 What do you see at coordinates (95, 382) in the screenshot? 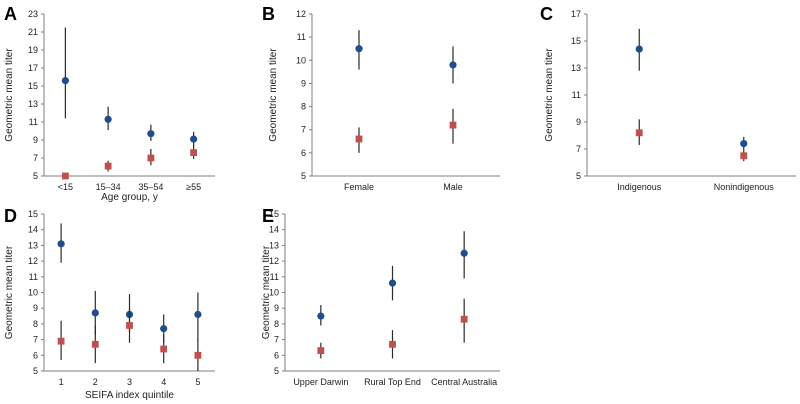
I see `x-tick-label: 2` at bounding box center [95, 382].